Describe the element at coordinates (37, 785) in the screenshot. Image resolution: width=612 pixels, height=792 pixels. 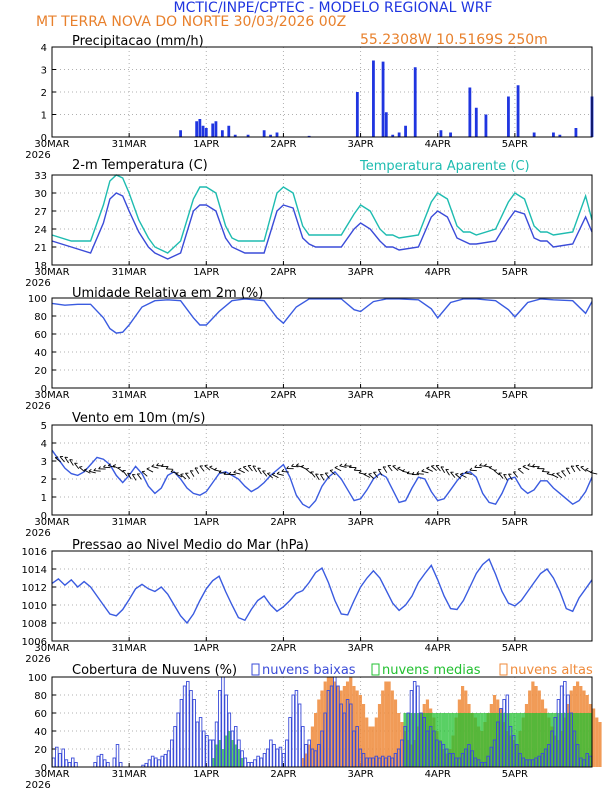
I see `clouds-year-label: 2026` at that location.